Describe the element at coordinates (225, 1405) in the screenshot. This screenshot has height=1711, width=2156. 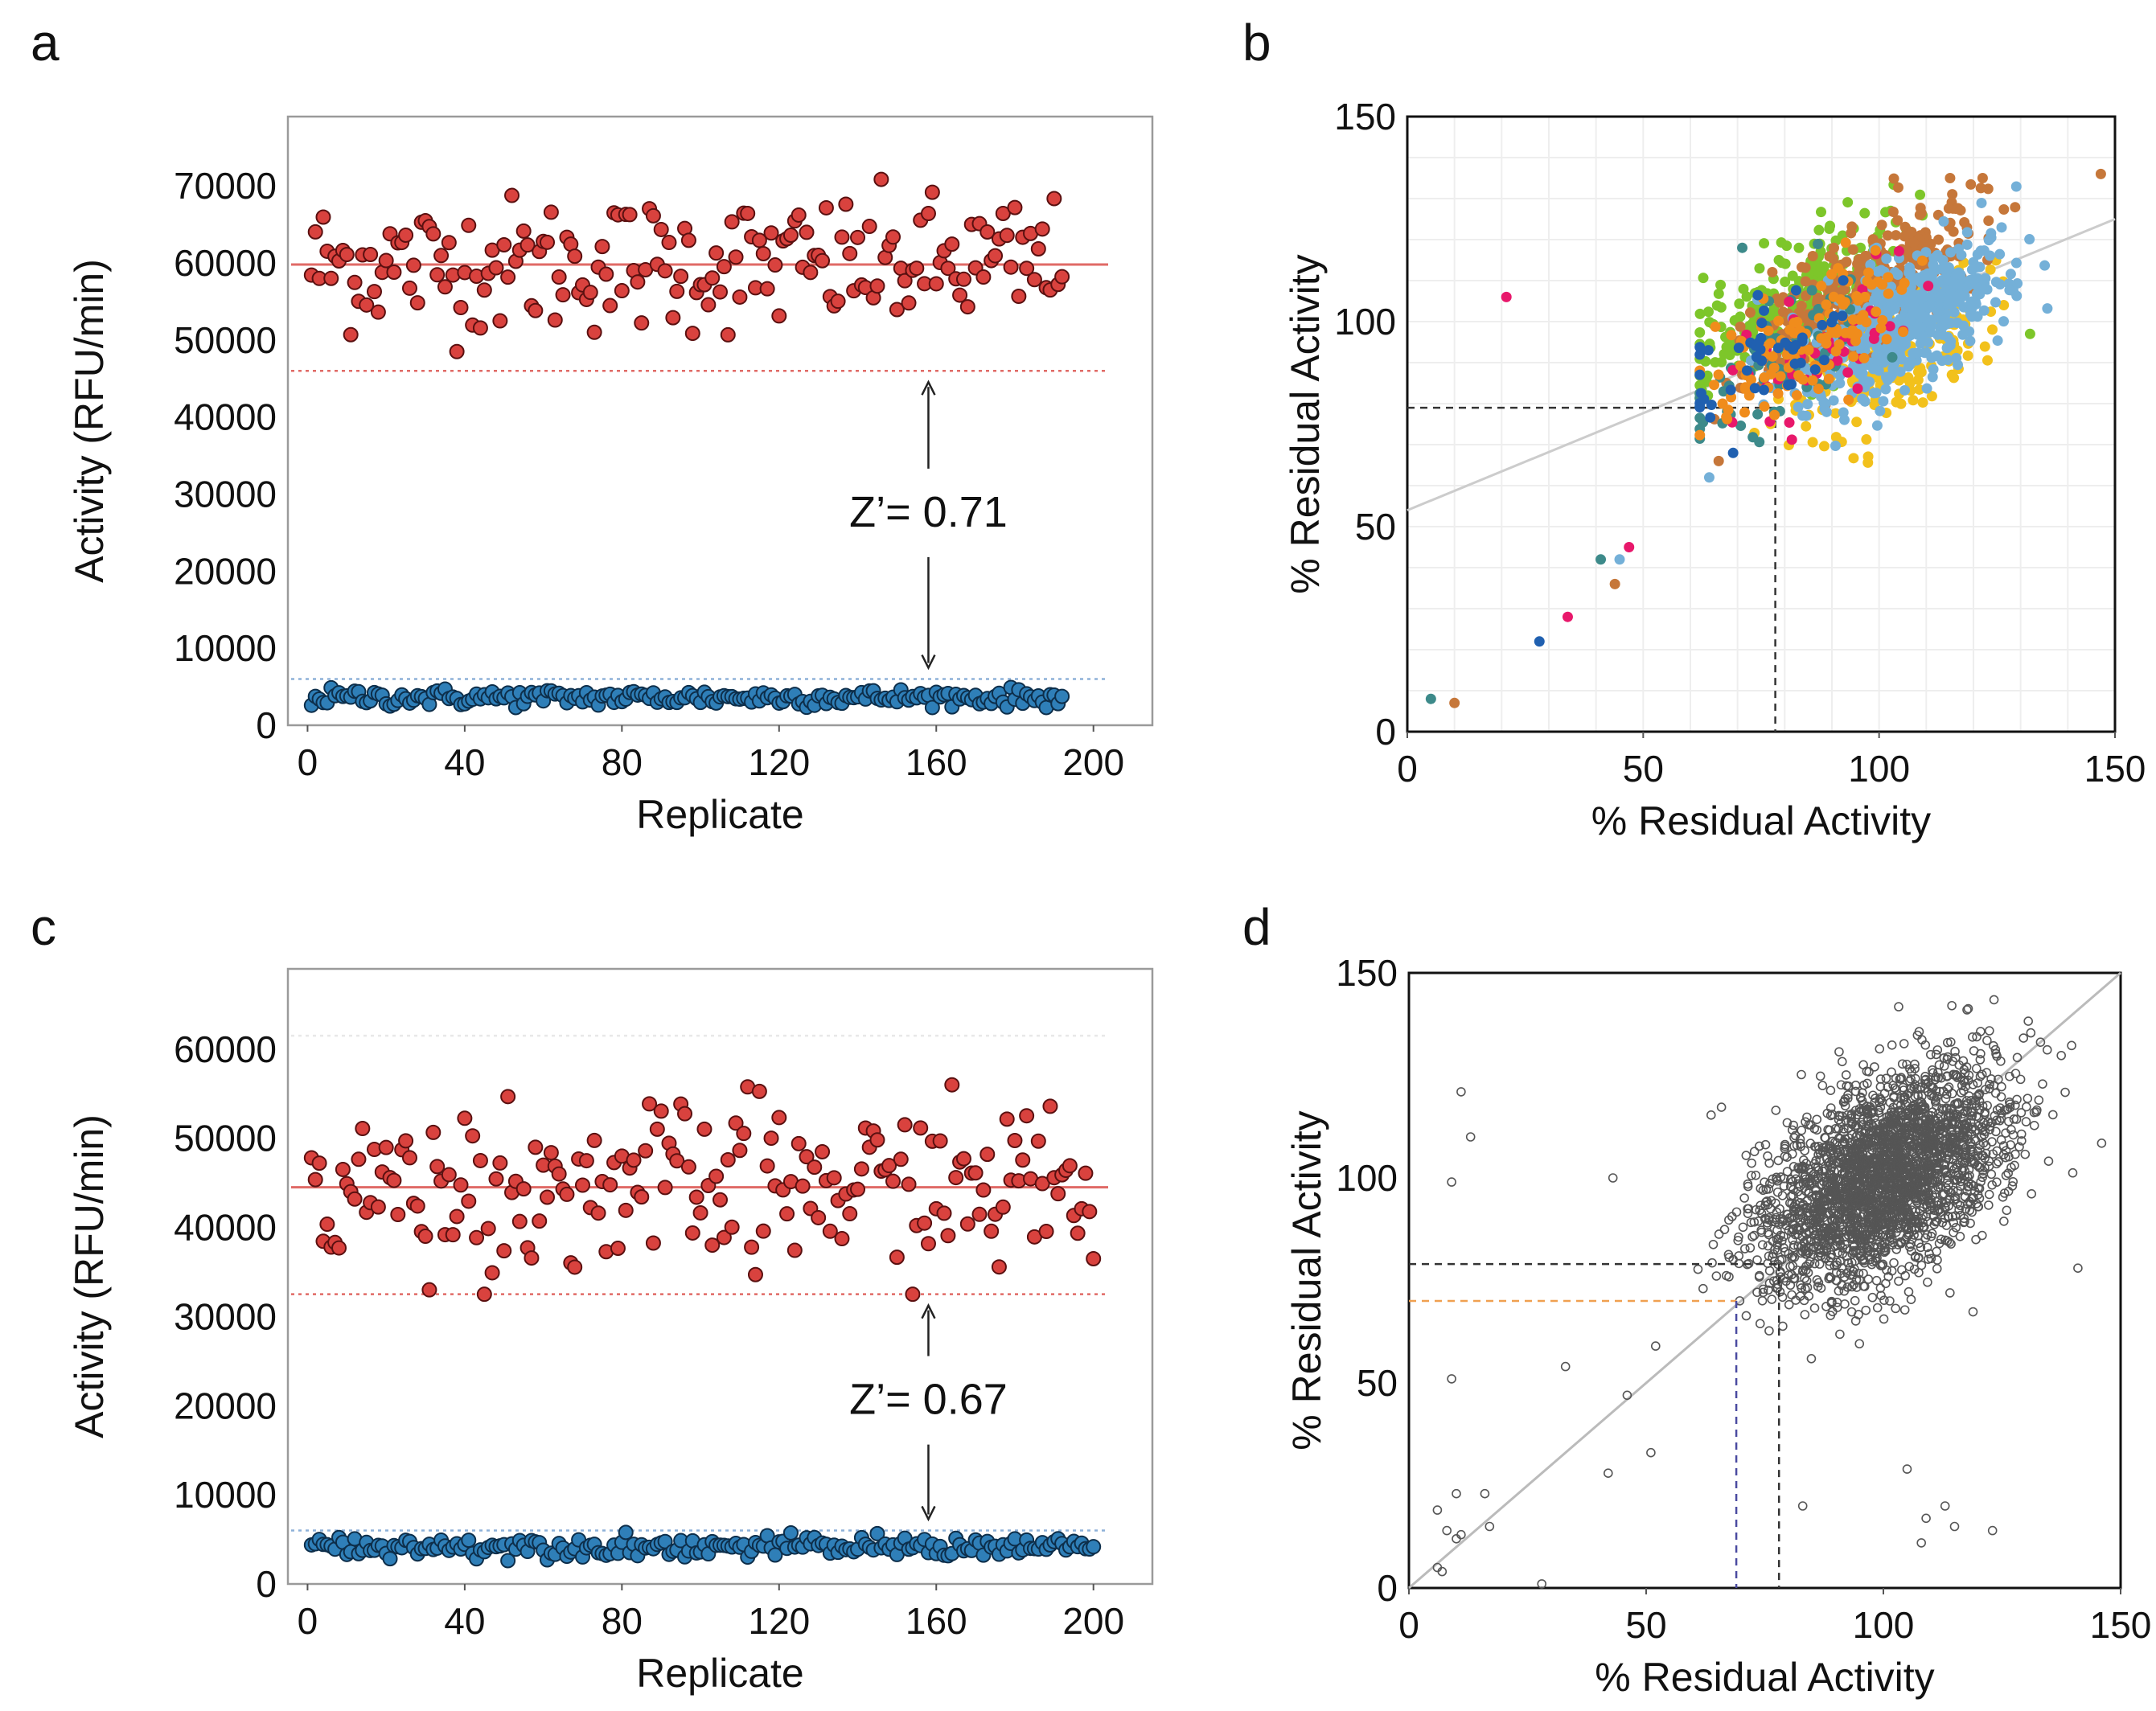
I see `y-tick-label: 20000` at that location.